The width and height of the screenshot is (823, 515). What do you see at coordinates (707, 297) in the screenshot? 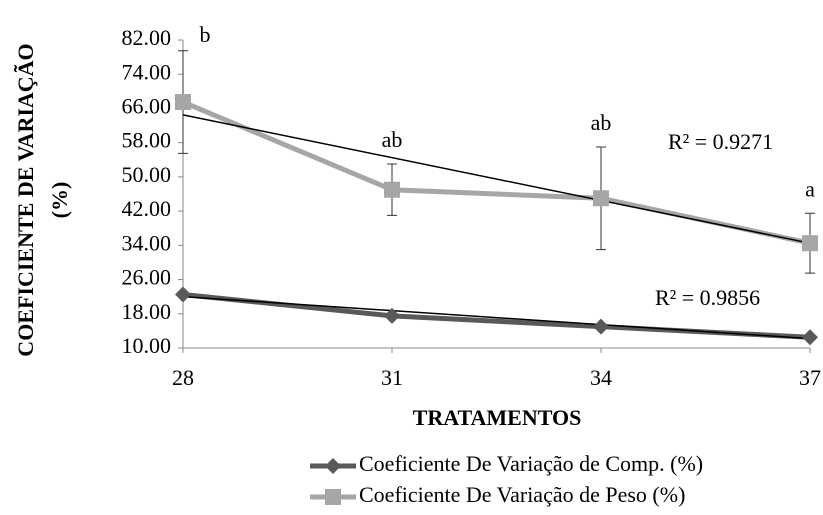
I see `r-squared-label: R² = 0.9856` at bounding box center [707, 297].